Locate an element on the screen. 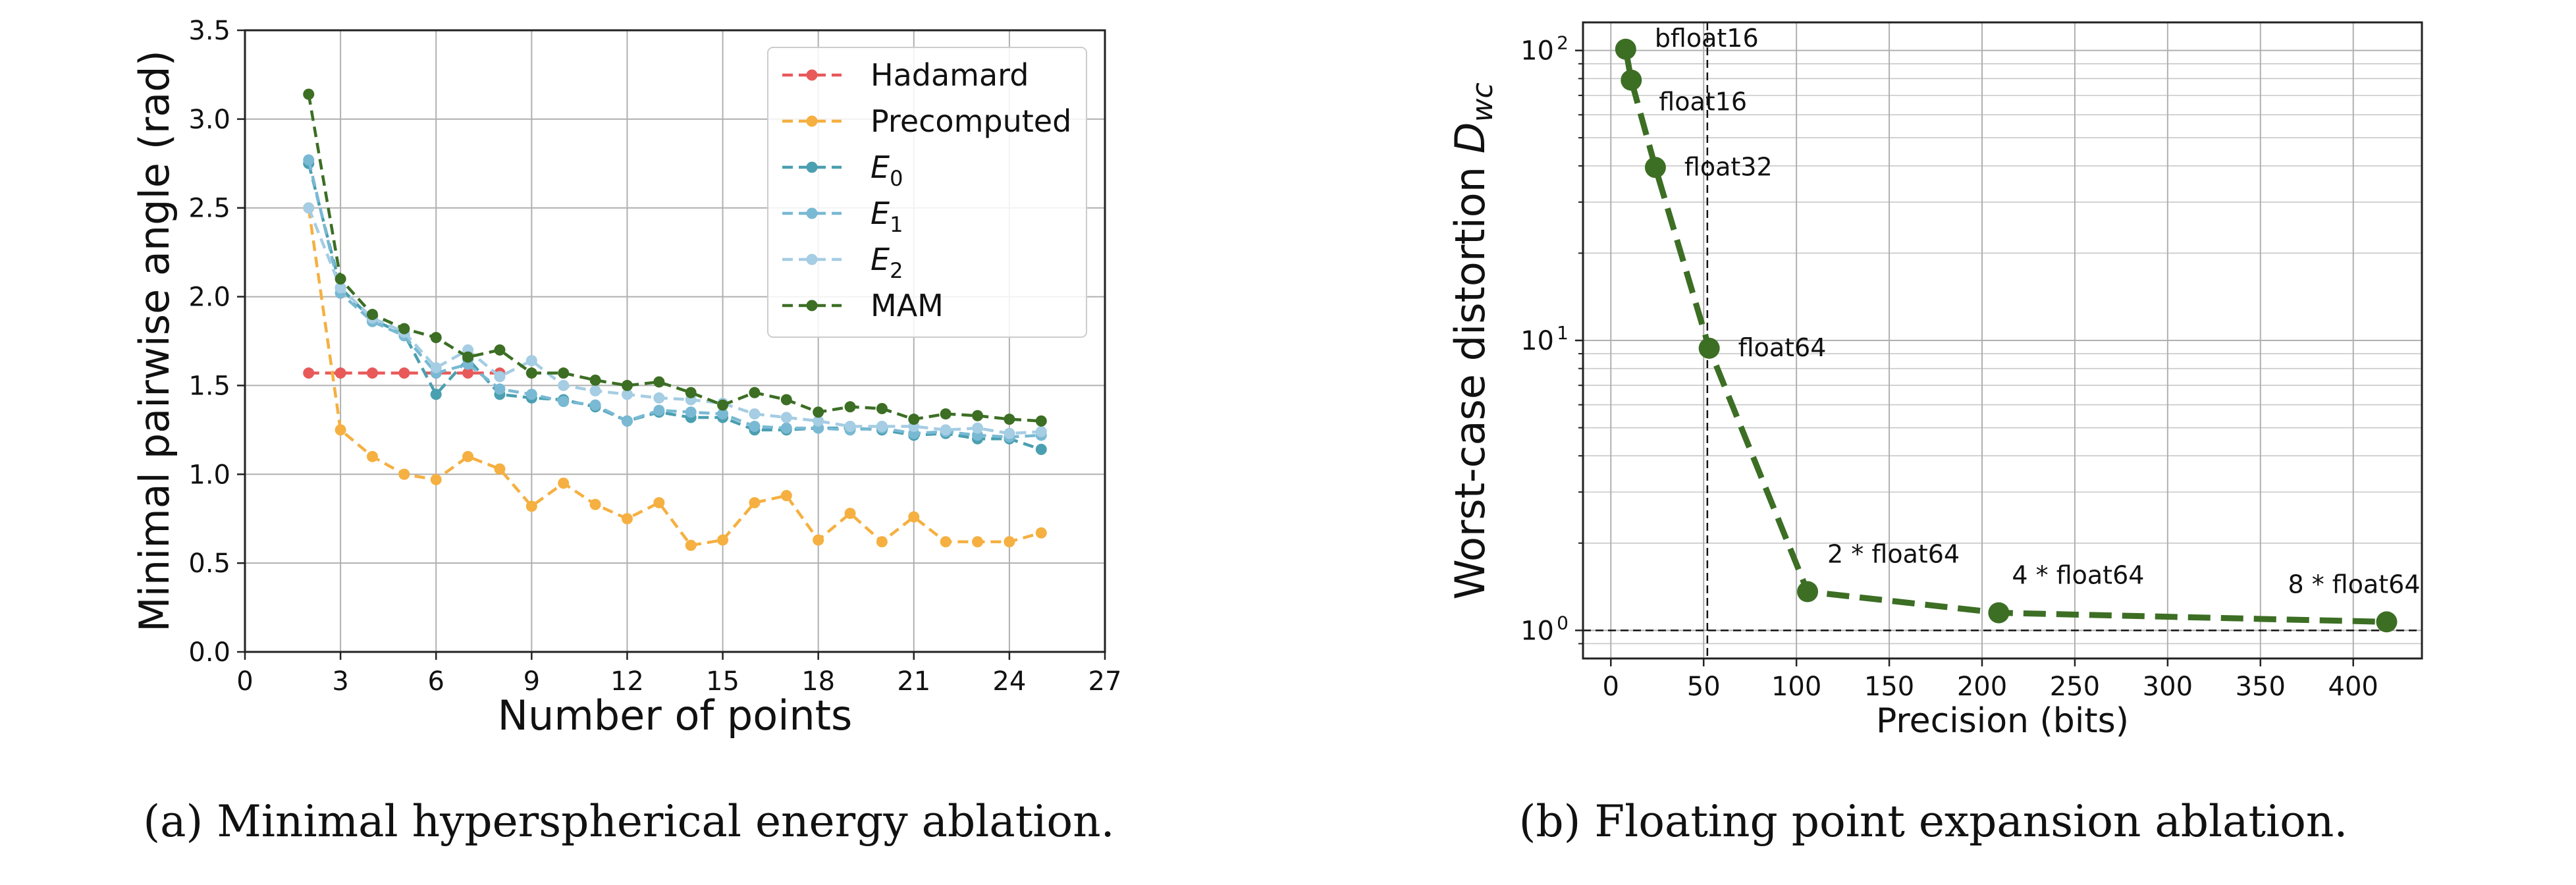 The image size is (2576, 885). b-y-axis-label: Worst-case distortion Dwc is located at coordinates (1472, 341).